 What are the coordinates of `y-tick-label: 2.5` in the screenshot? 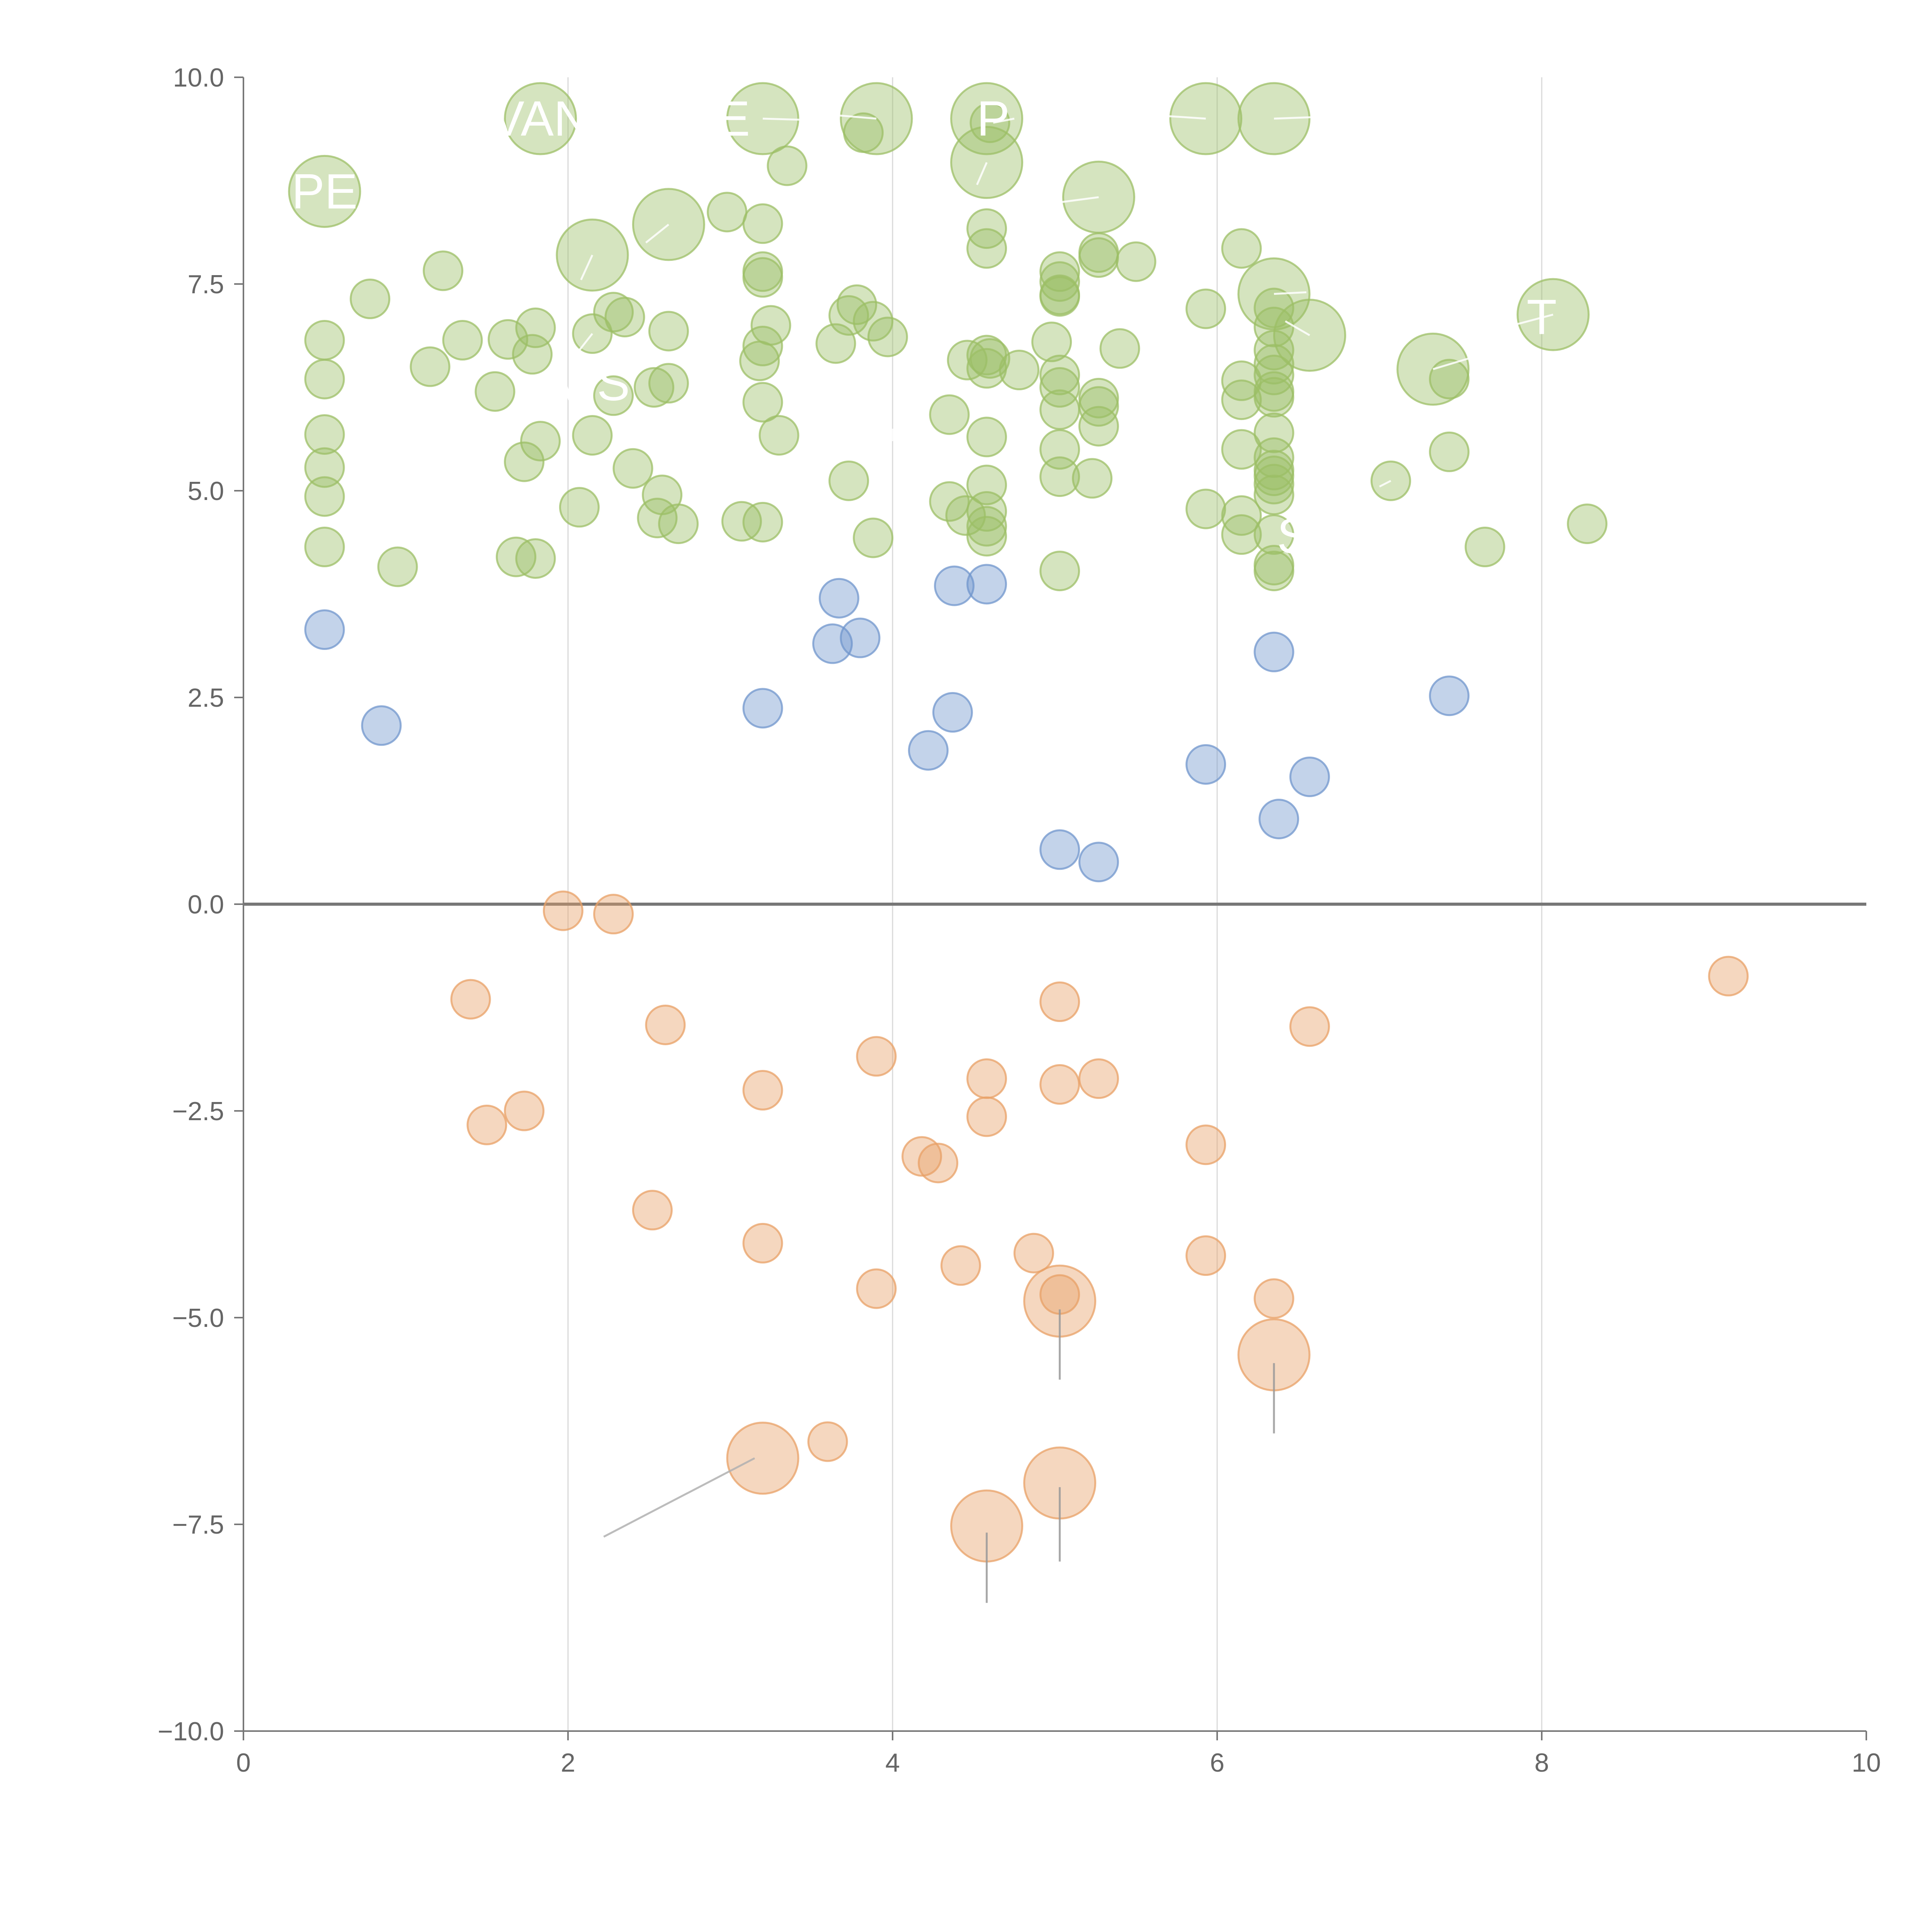 It's located at (205, 698).